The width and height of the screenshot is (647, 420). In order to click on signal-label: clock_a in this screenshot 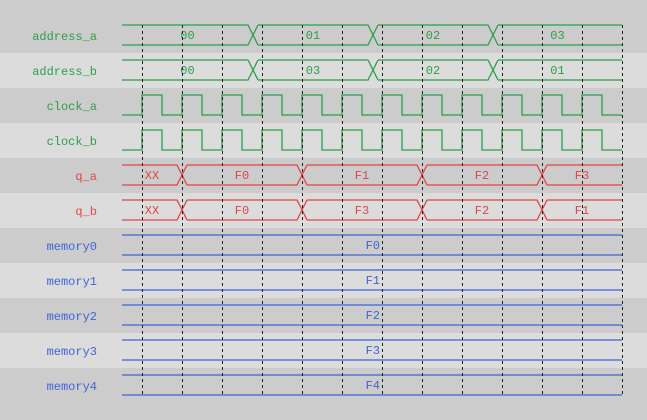, I will do `click(72, 107)`.